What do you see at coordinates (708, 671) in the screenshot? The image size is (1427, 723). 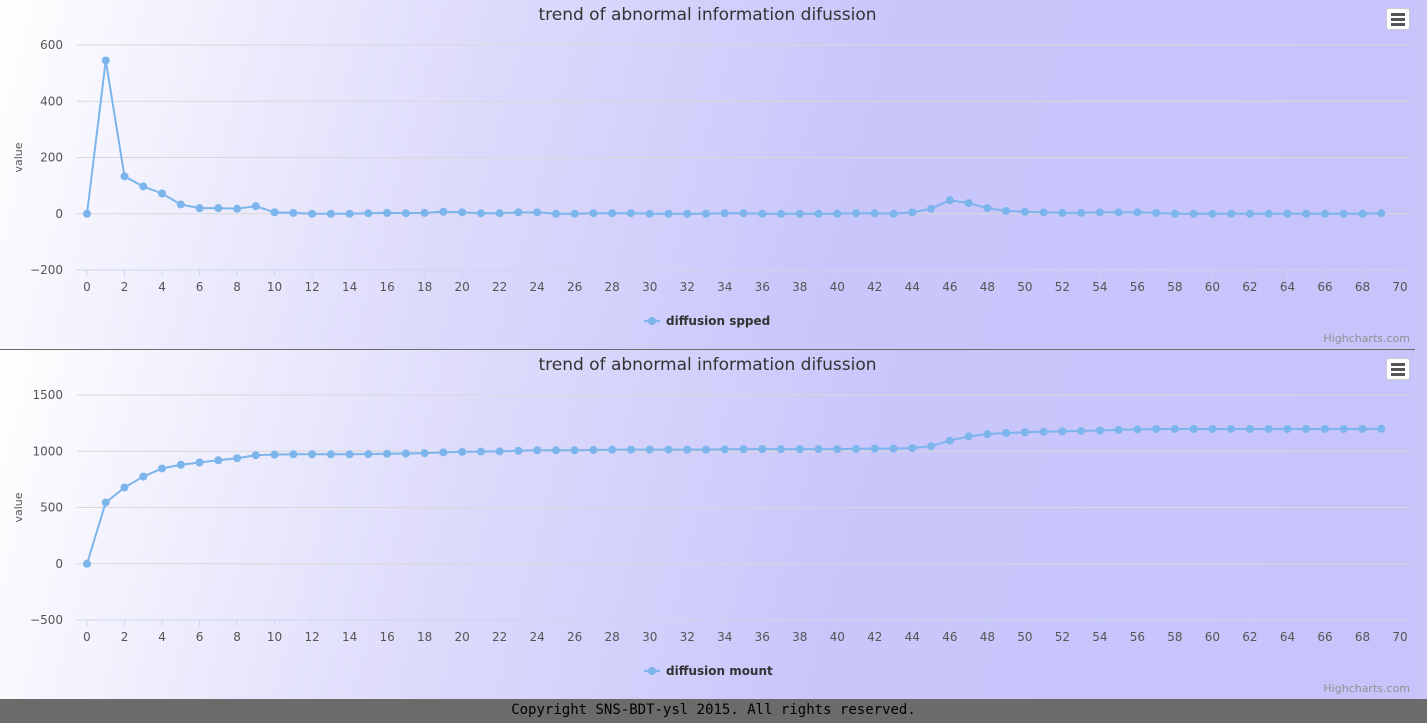 I see `legend-item: diffusion mount` at bounding box center [708, 671].